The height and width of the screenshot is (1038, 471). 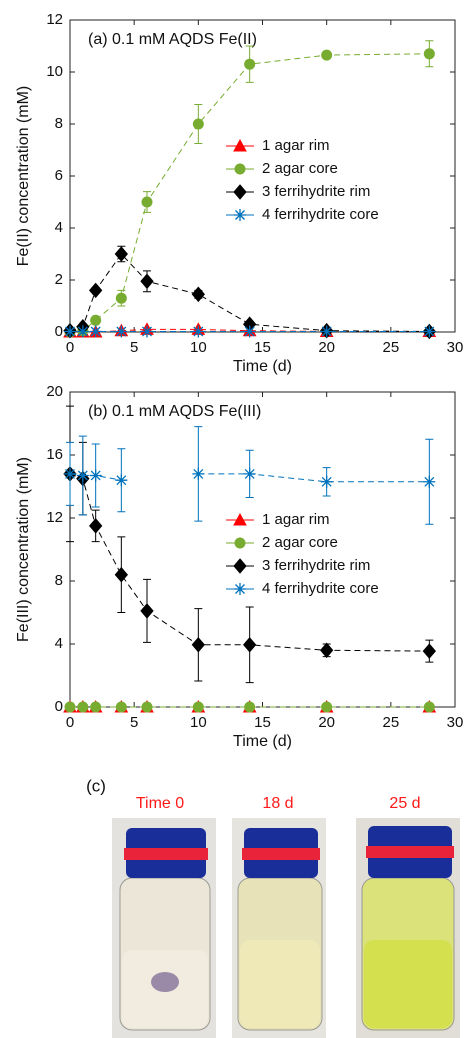 What do you see at coordinates (96, 785) in the screenshot?
I see `panel-label: (c)` at bounding box center [96, 785].